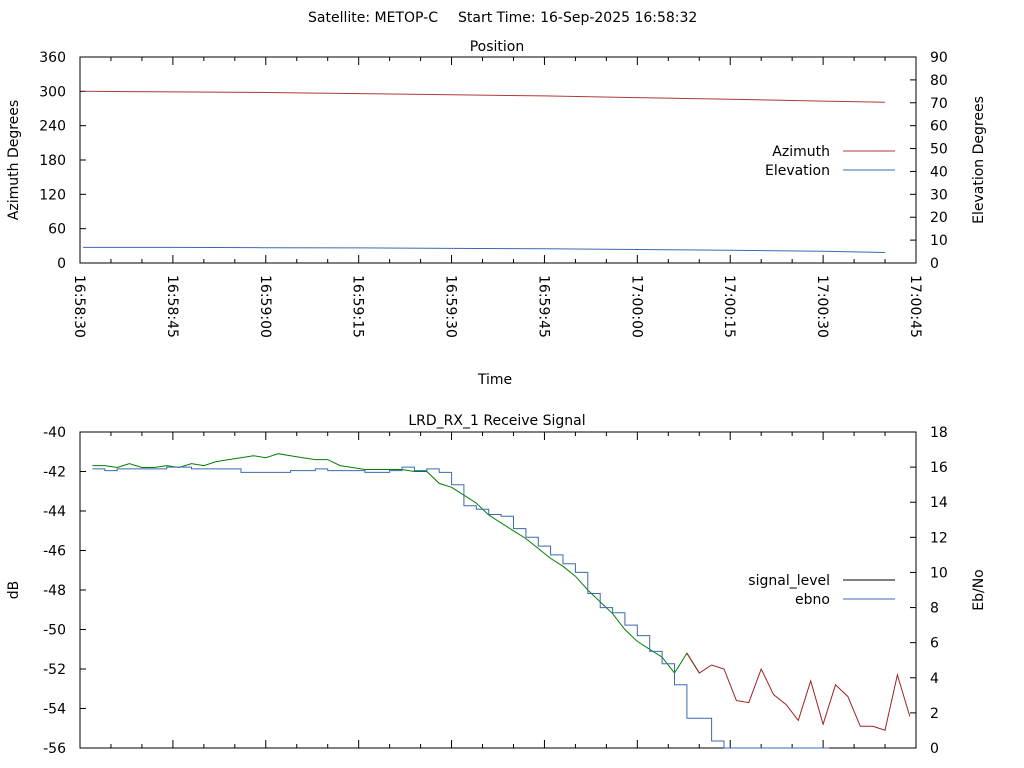  I want to click on y-tick-label: -44, so click(54, 512).